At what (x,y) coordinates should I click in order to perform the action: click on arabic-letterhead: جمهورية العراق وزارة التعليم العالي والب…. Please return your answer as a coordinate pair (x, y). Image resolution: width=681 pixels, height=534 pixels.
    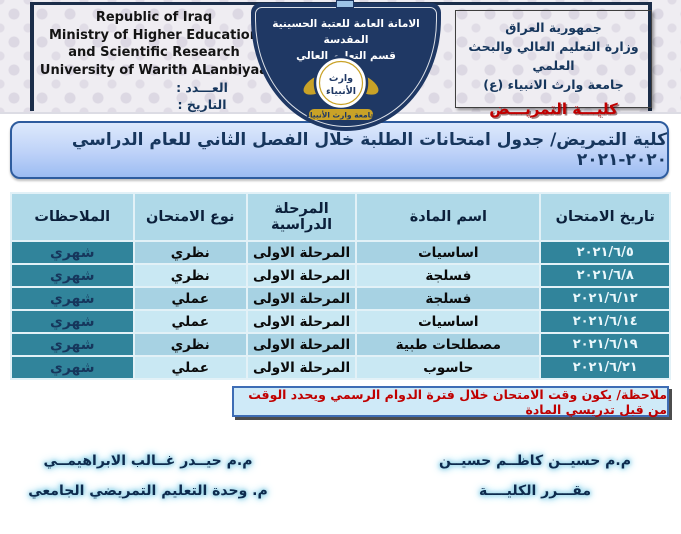
    Looking at the image, I should click on (553, 64).